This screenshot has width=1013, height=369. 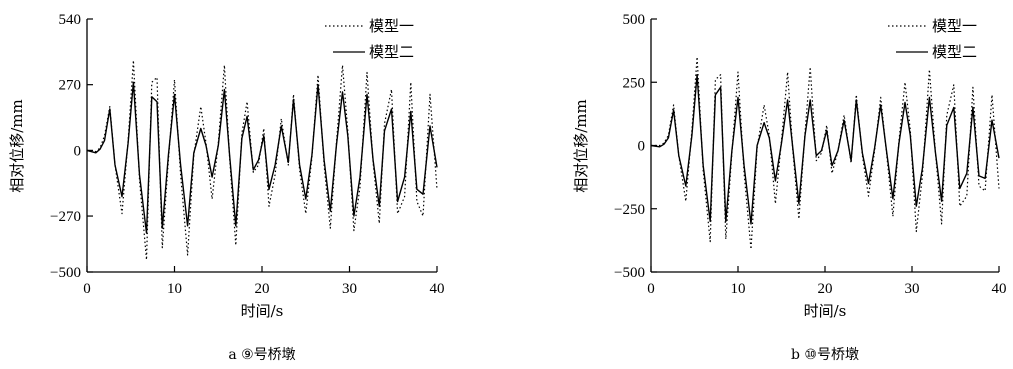 What do you see at coordinates (65, 217) in the screenshot?
I see `y-tick-label: −270` at bounding box center [65, 217].